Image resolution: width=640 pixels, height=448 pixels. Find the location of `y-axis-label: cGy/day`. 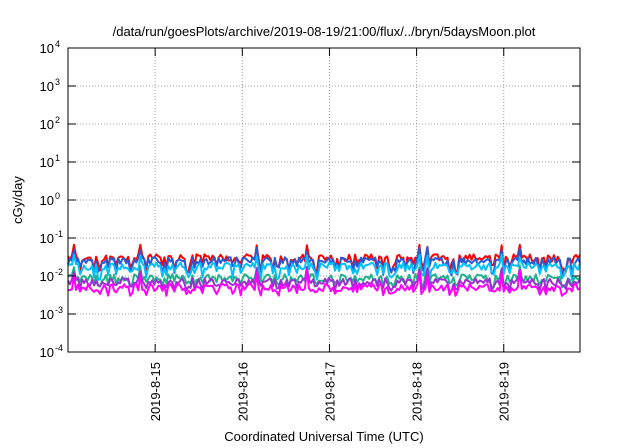

y-axis-label: cGy/day is located at coordinates (17, 200).